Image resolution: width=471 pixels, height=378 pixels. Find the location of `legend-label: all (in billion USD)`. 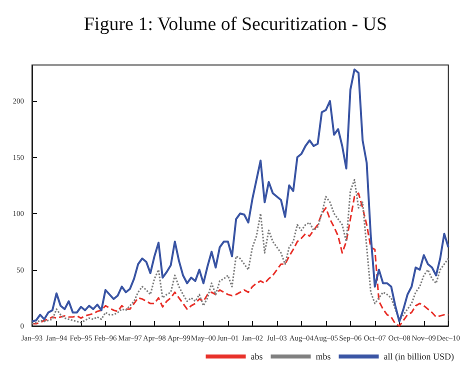

legend-label: all (in billion USD) is located at coordinates (419, 357).